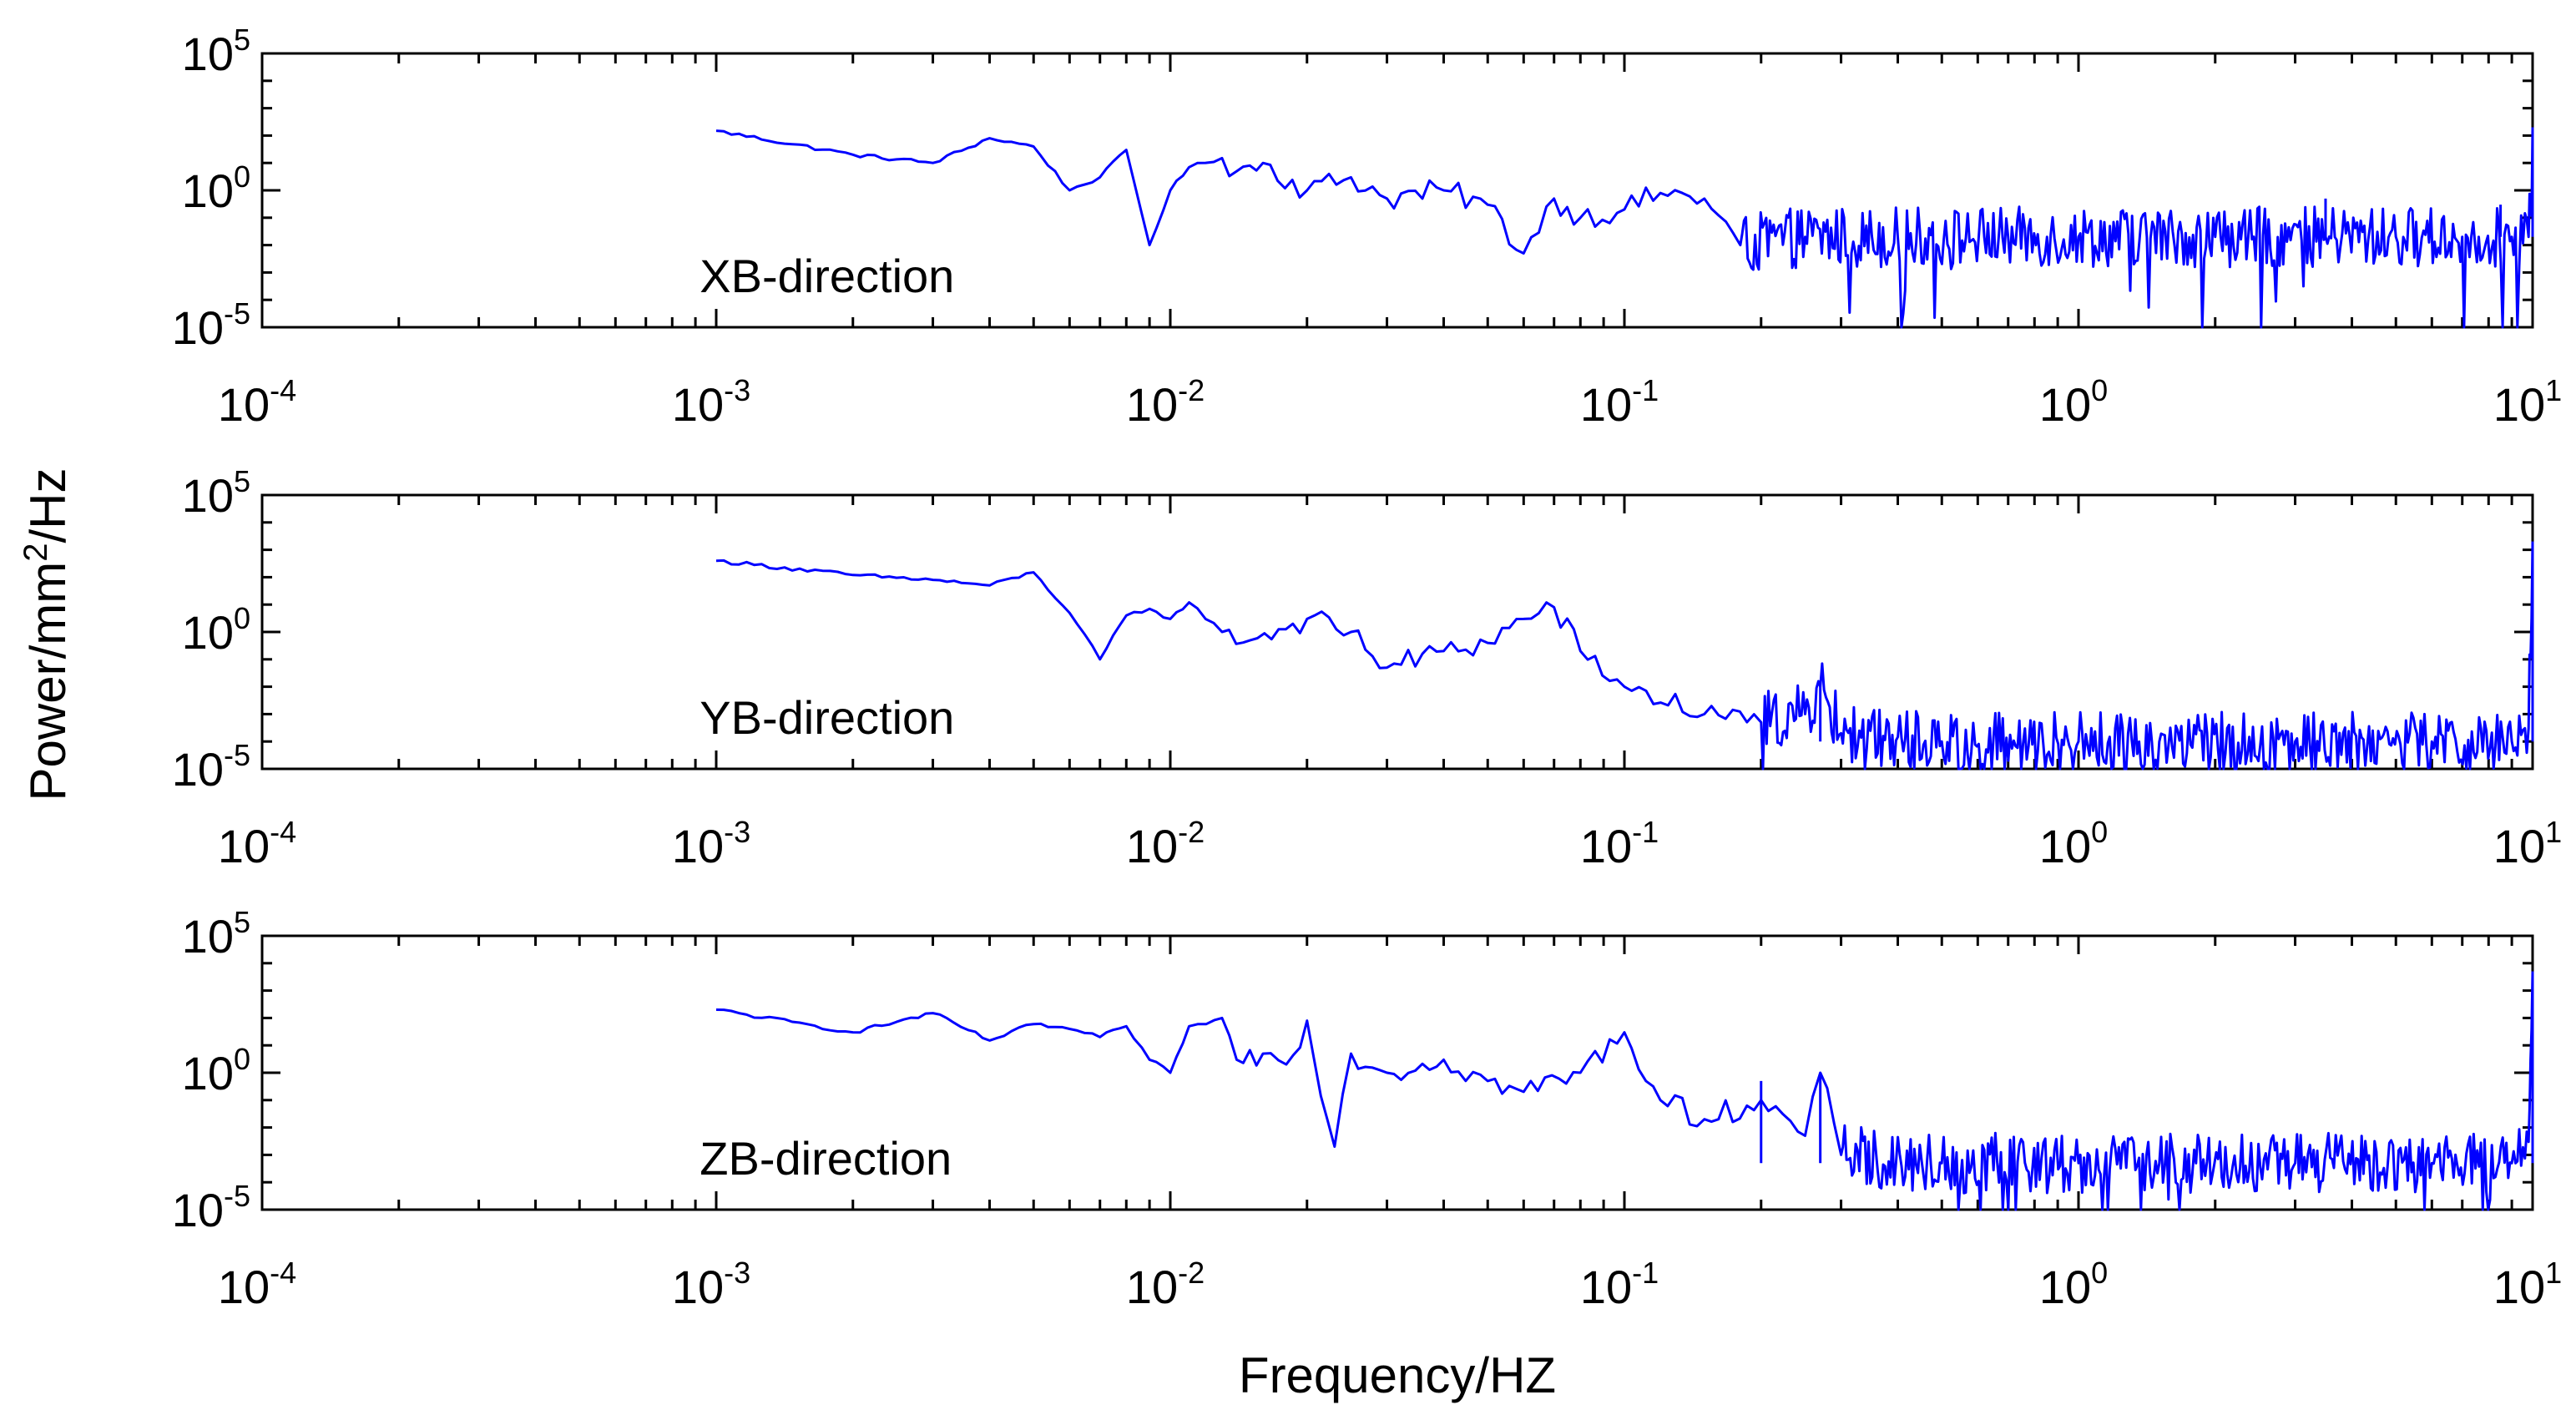 Image resolution: width=2576 pixels, height=1410 pixels. What do you see at coordinates (48, 681) in the screenshot?
I see `y-axis-title-base: Power/mm` at bounding box center [48, 681].